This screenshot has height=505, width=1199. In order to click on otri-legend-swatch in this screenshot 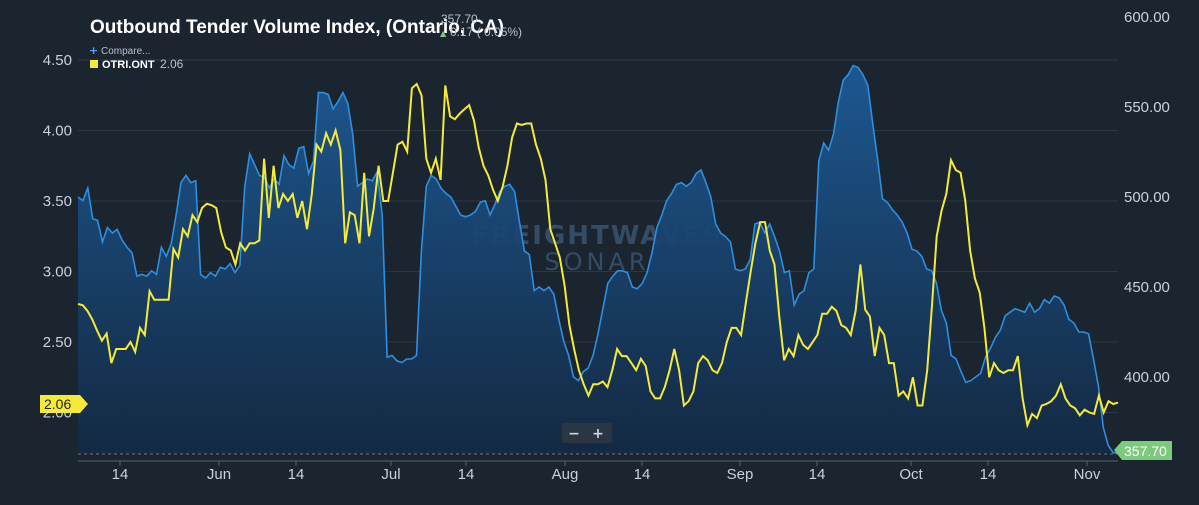, I will do `click(94, 64)`.